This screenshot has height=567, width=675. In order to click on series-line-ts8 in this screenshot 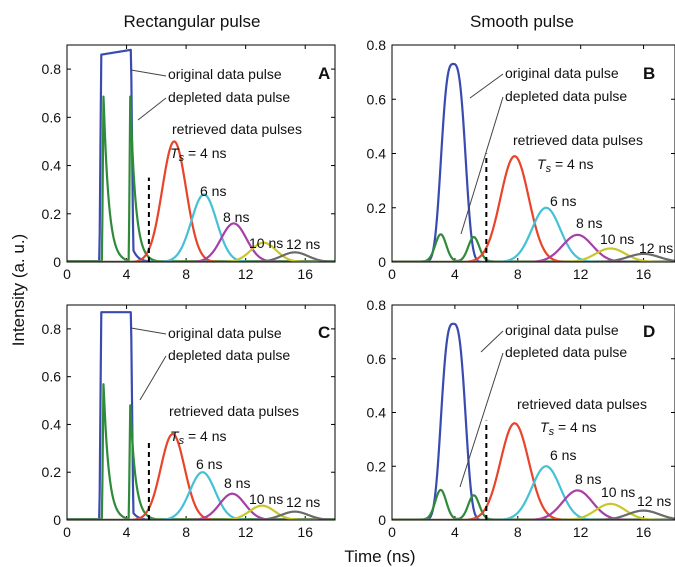, I will do `click(201, 242)`.